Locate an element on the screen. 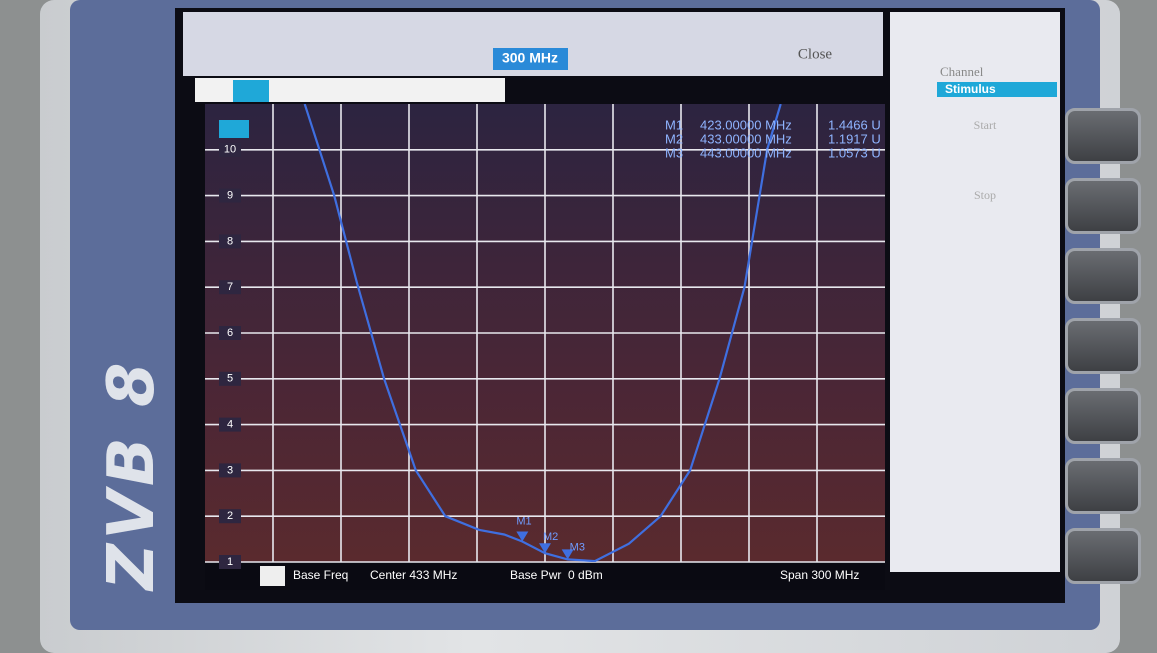 This screenshot has width=1157, height=653. footer-base-pwr: Base Pwr 0 dBm is located at coordinates (556, 575).